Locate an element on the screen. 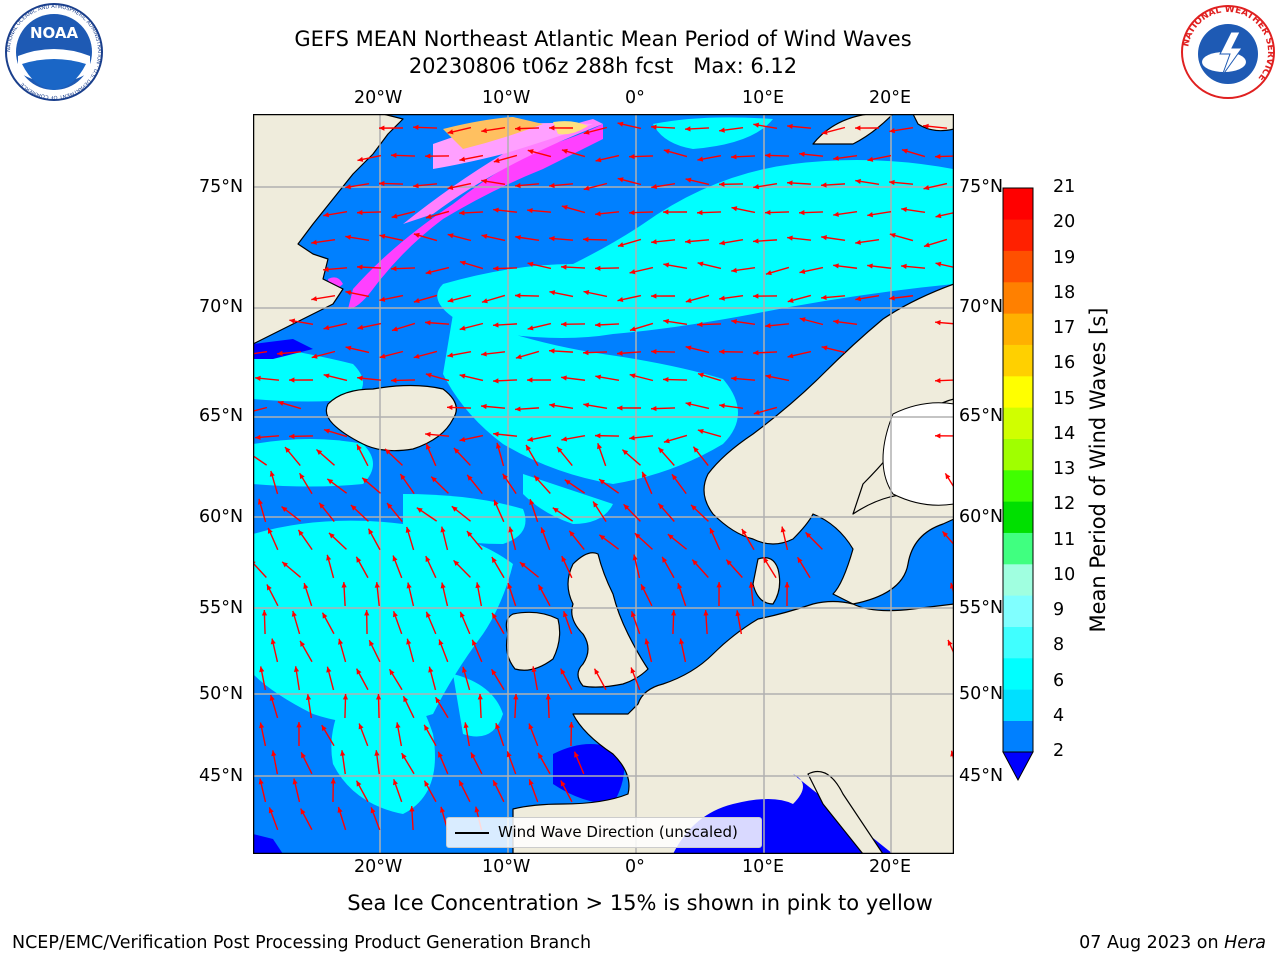 The image size is (1280, 960). colorbar-tick-label: 4 is located at coordinates (1059, 715).